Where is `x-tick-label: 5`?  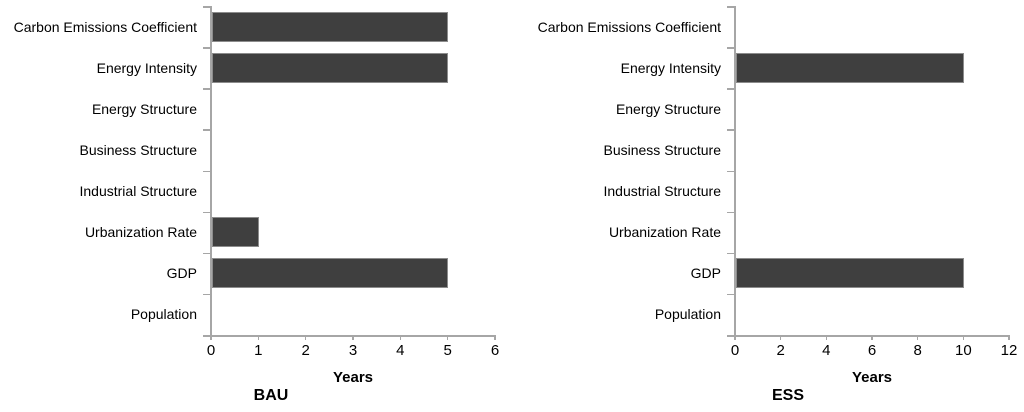
x-tick-label: 5 is located at coordinates (447, 350).